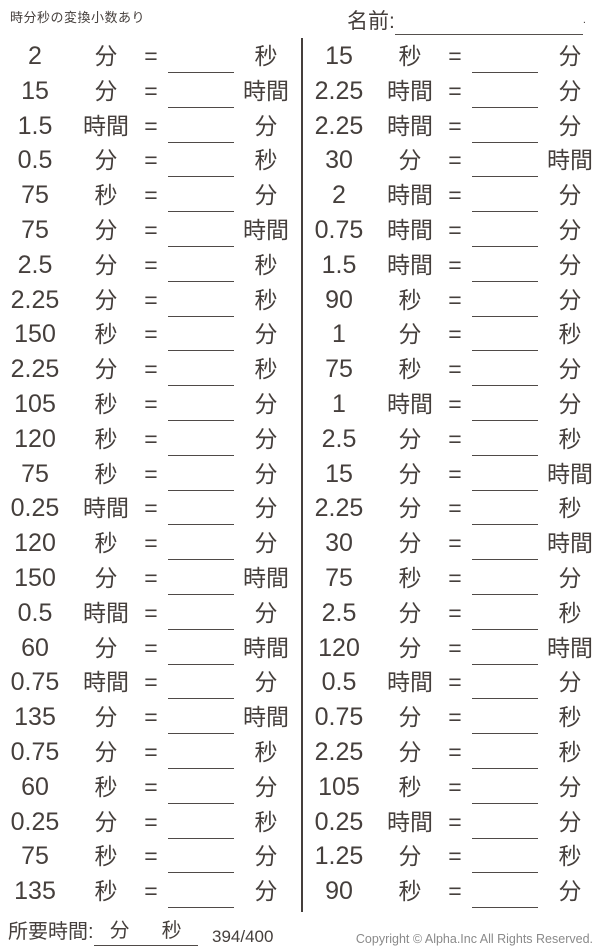  What do you see at coordinates (452, 404) in the screenshot?
I see `problem-row: 1 時間 = 分` at bounding box center [452, 404].